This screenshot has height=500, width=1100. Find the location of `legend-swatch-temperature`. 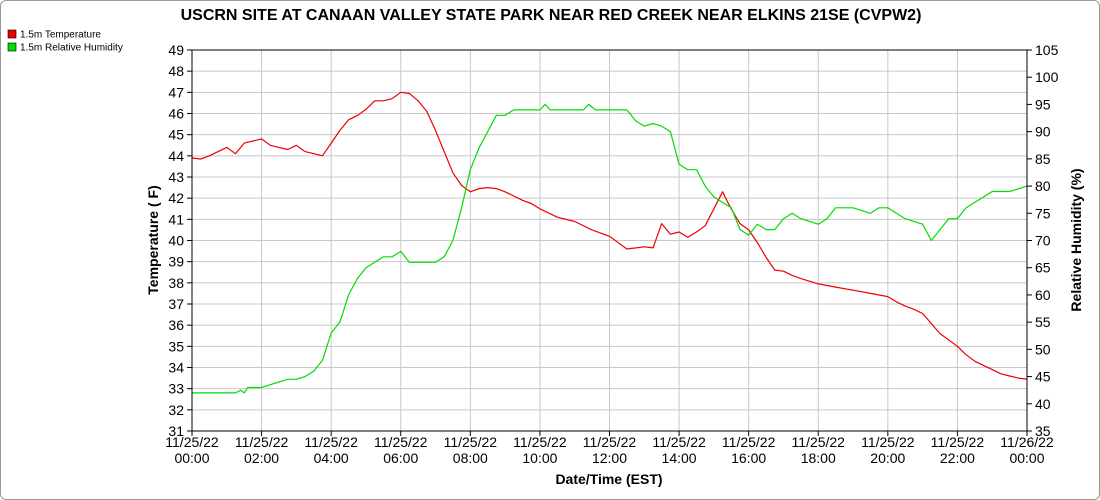

legend-swatch-temperature is located at coordinates (12, 34).